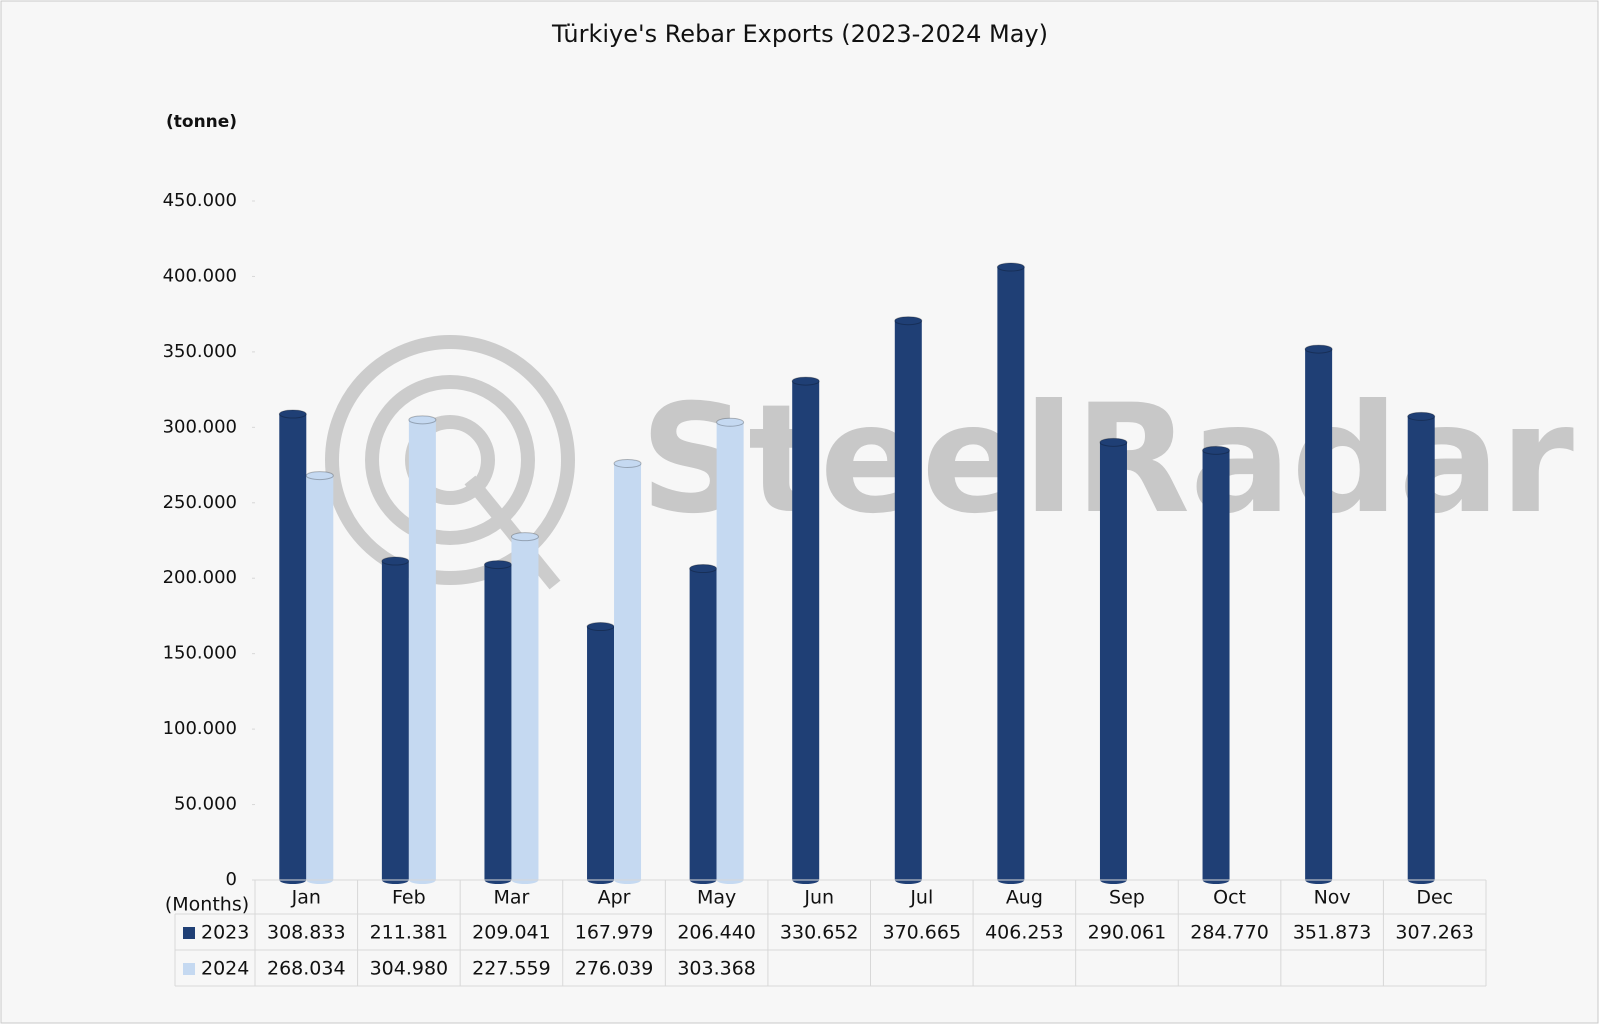 The height and width of the screenshot is (1025, 1600). I want to click on table-value: 167.979, so click(614, 933).